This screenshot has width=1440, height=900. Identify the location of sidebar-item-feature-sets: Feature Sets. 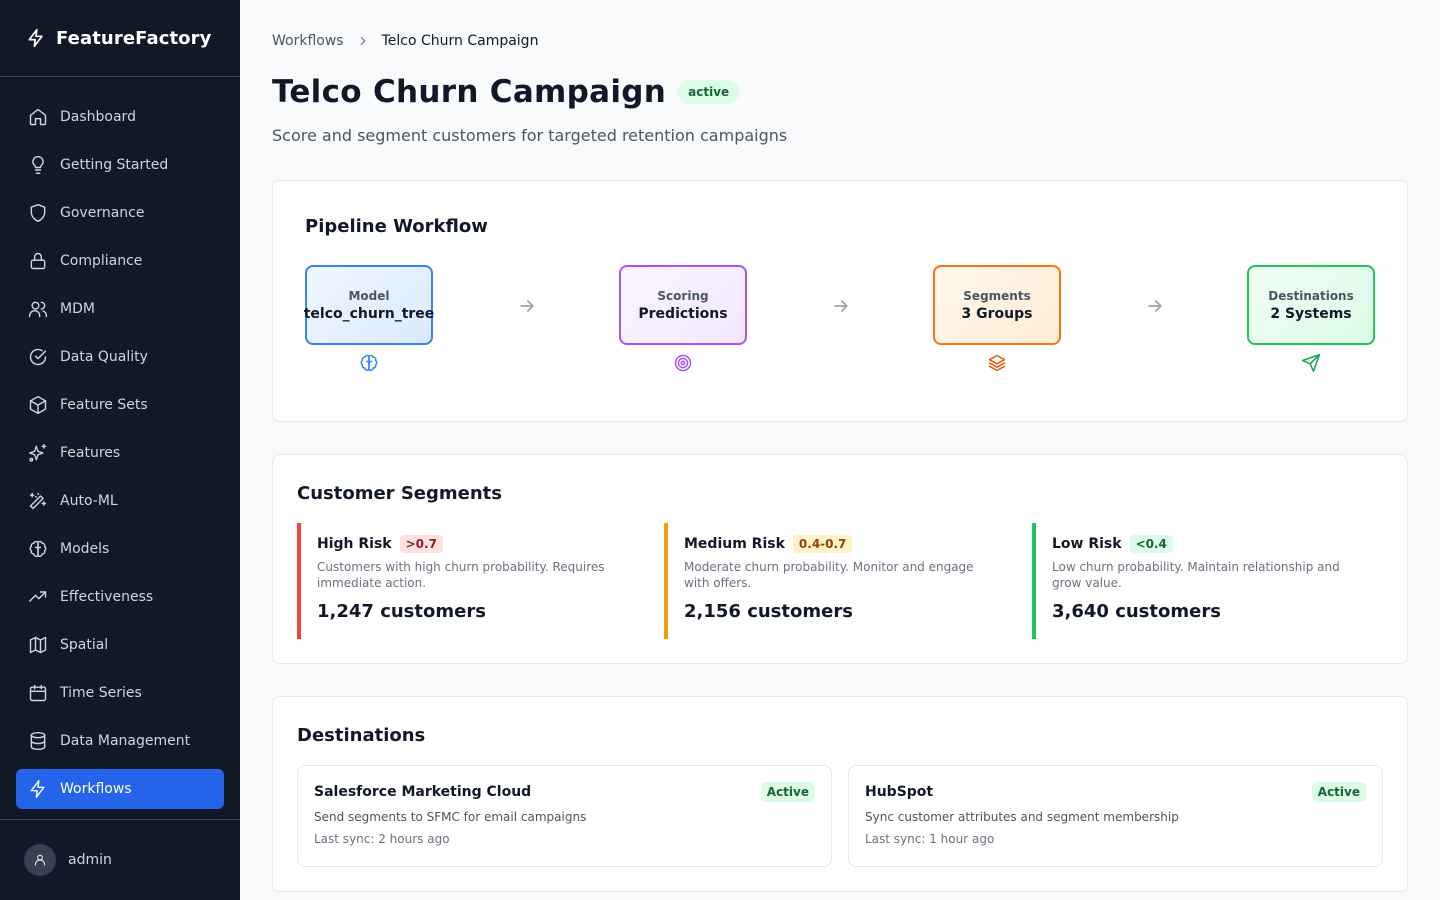
(120, 405).